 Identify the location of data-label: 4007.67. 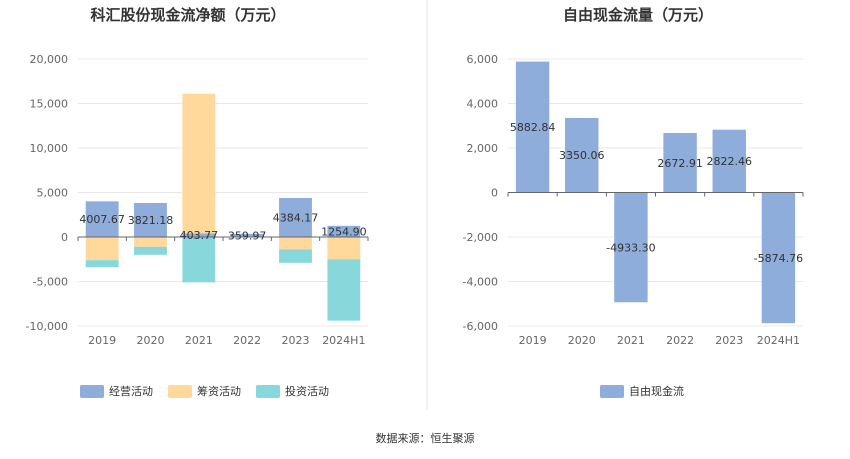
(102, 219).